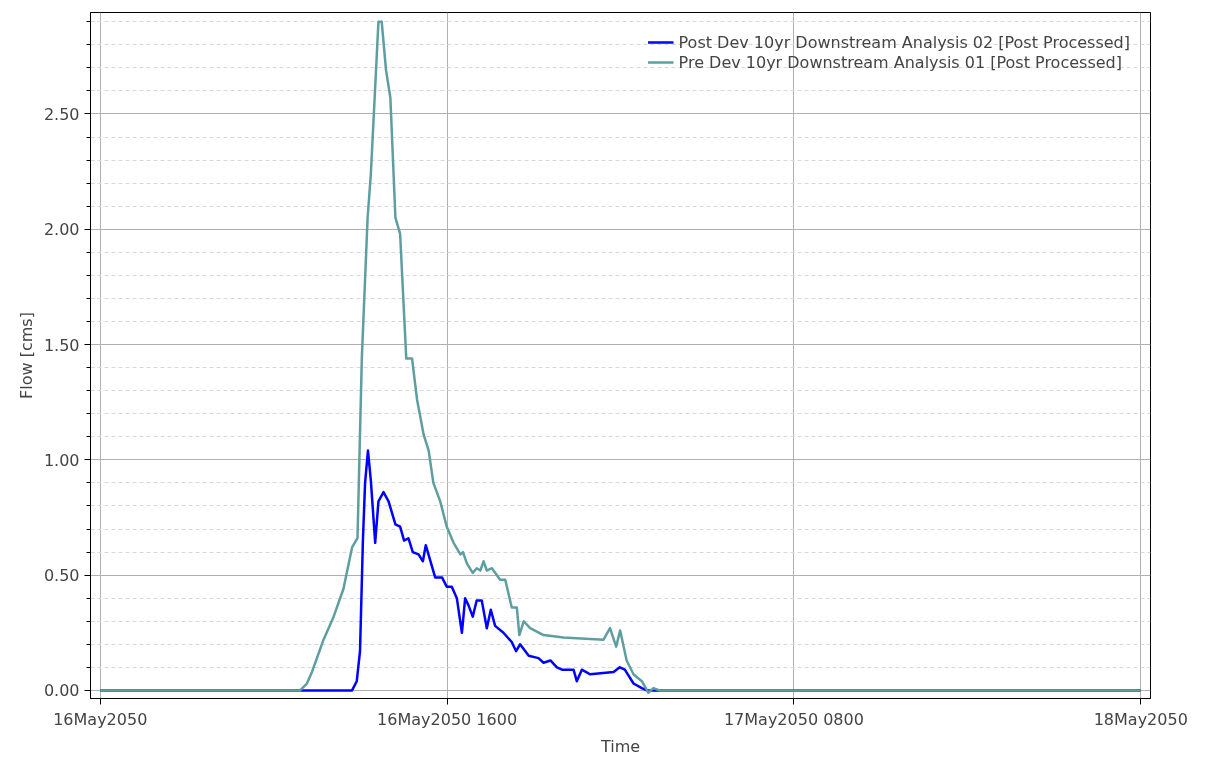 Image resolution: width=1206 pixels, height=772 pixels. What do you see at coordinates (61, 230) in the screenshot?
I see `y-tick-label: 2.00` at bounding box center [61, 230].